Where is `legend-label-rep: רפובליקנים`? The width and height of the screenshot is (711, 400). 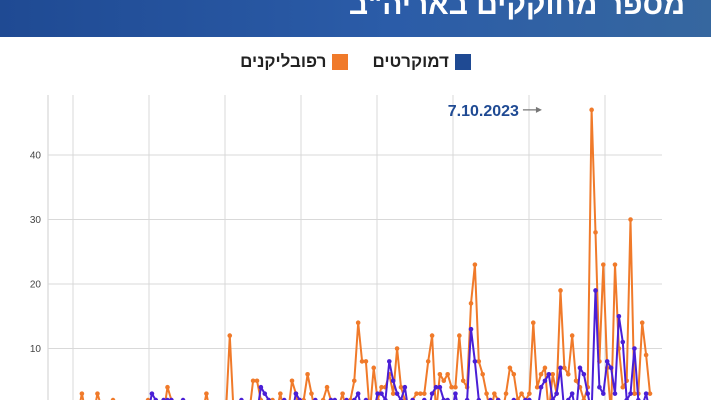
legend-label-rep: רפובליקנים is located at coordinates (283, 61).